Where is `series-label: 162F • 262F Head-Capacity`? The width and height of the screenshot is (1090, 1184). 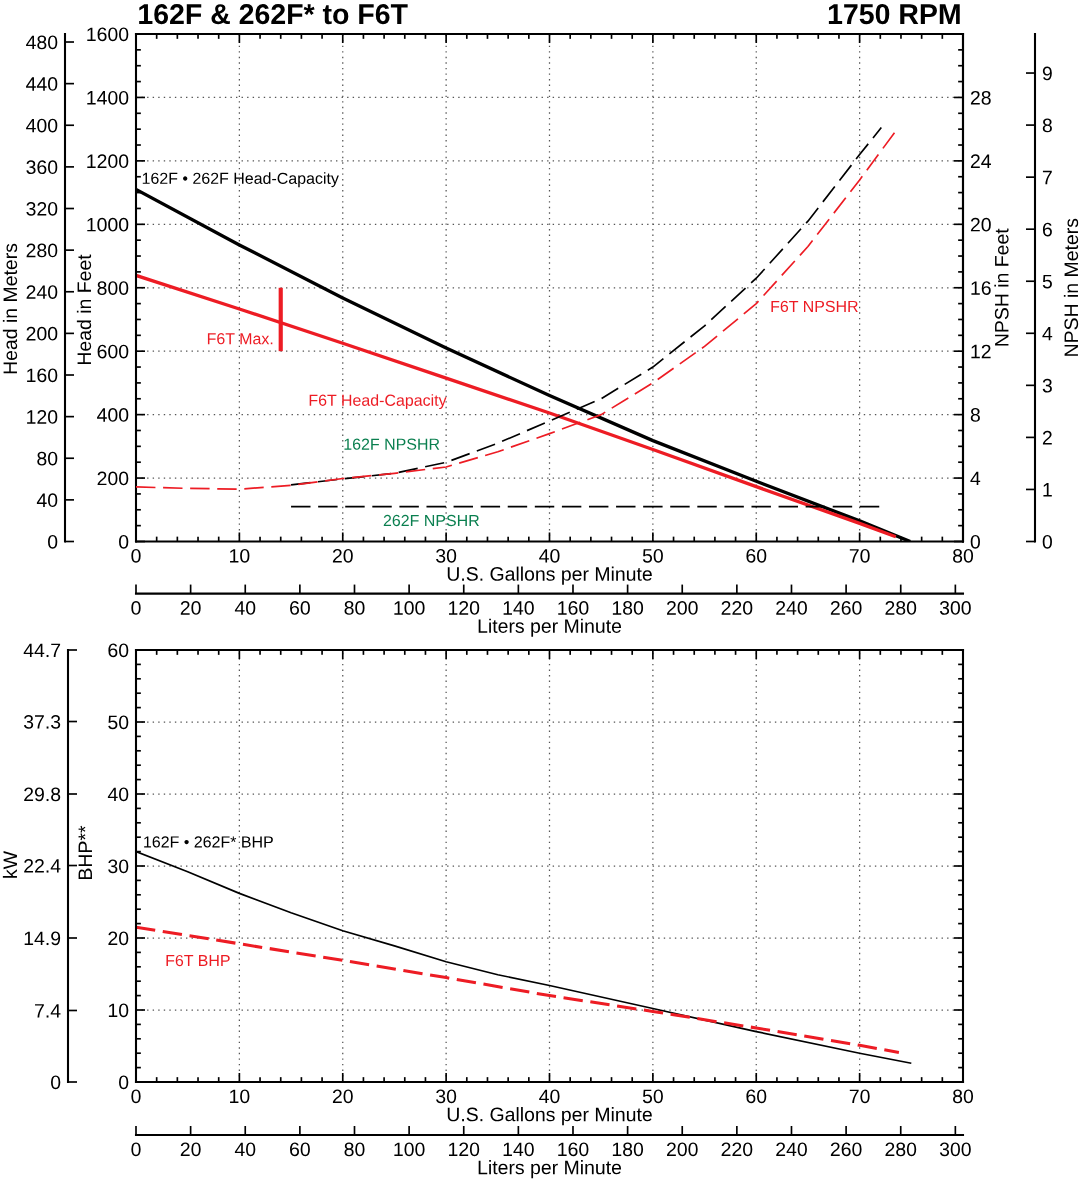 series-label: 162F • 262F Head-Capacity is located at coordinates (240, 180).